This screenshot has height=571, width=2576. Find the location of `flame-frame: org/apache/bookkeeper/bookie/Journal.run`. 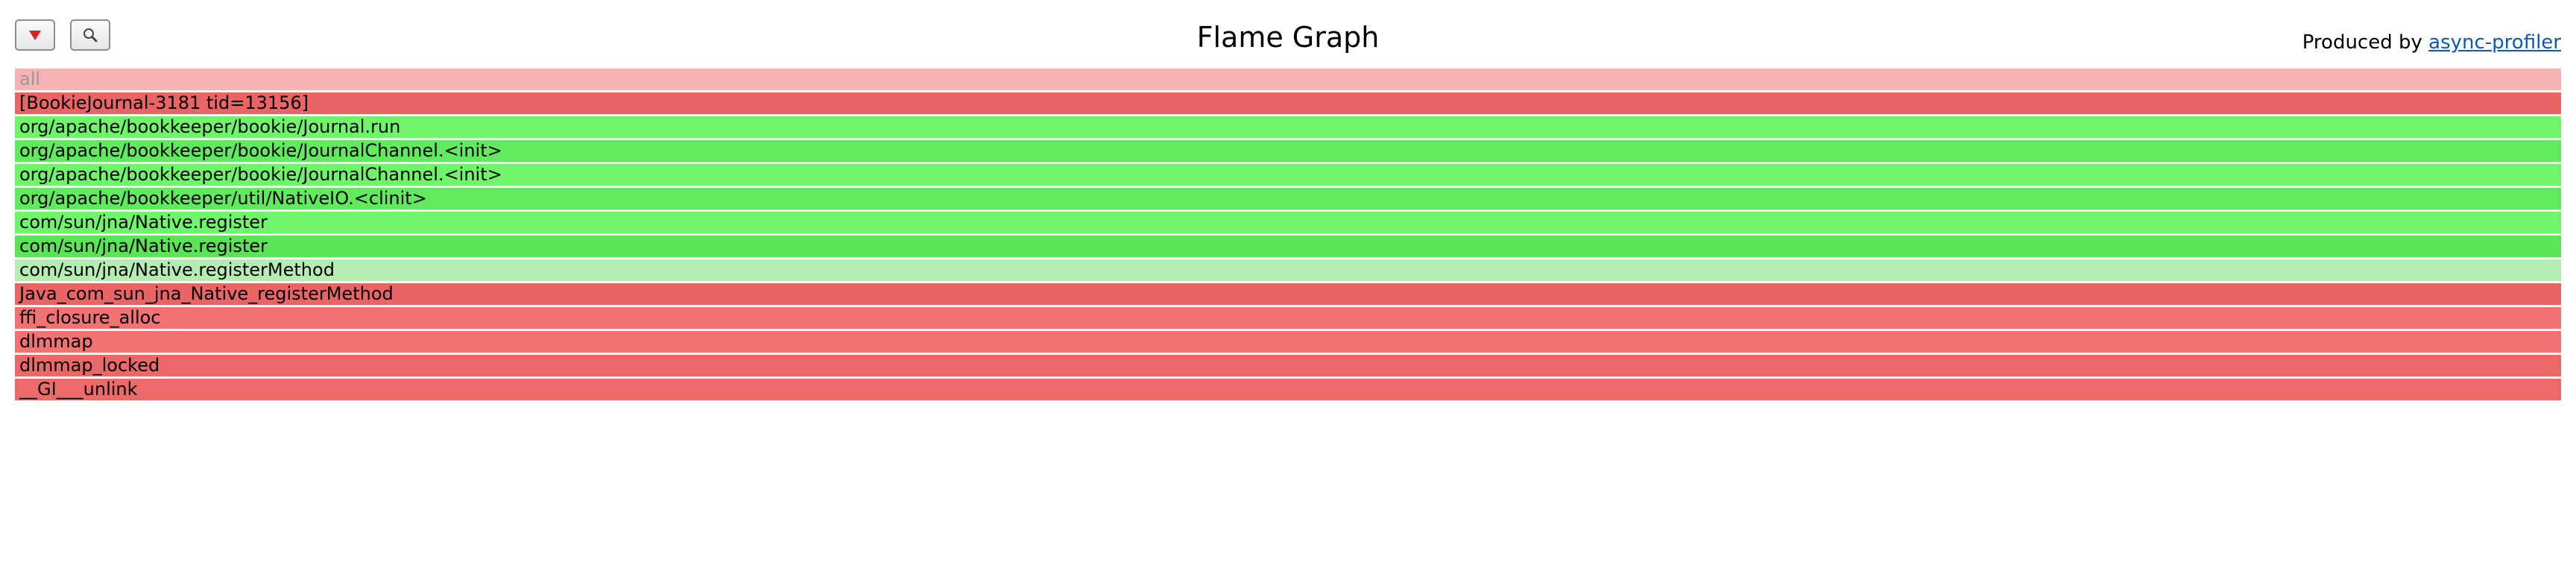

flame-frame: org/apache/bookkeeper/bookie/Journal.run is located at coordinates (1288, 127).